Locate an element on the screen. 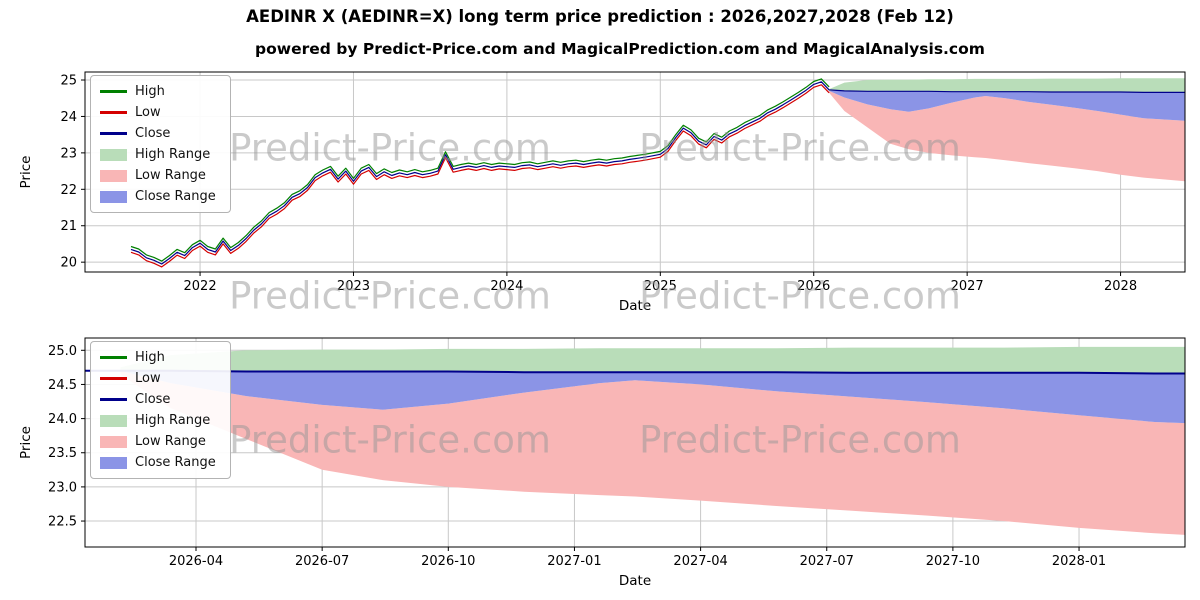  y-tick-label: 24.0 is located at coordinates (62, 419).